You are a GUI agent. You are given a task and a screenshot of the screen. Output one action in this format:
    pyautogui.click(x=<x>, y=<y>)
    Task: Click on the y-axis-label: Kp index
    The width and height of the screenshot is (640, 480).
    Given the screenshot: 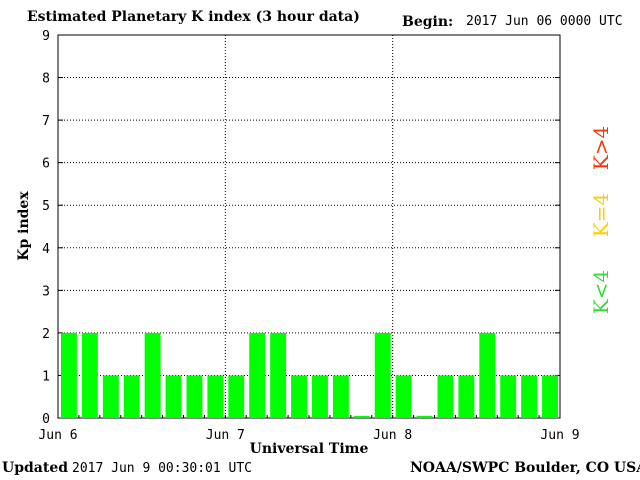 What is the action you would take?
    pyautogui.click(x=24, y=226)
    